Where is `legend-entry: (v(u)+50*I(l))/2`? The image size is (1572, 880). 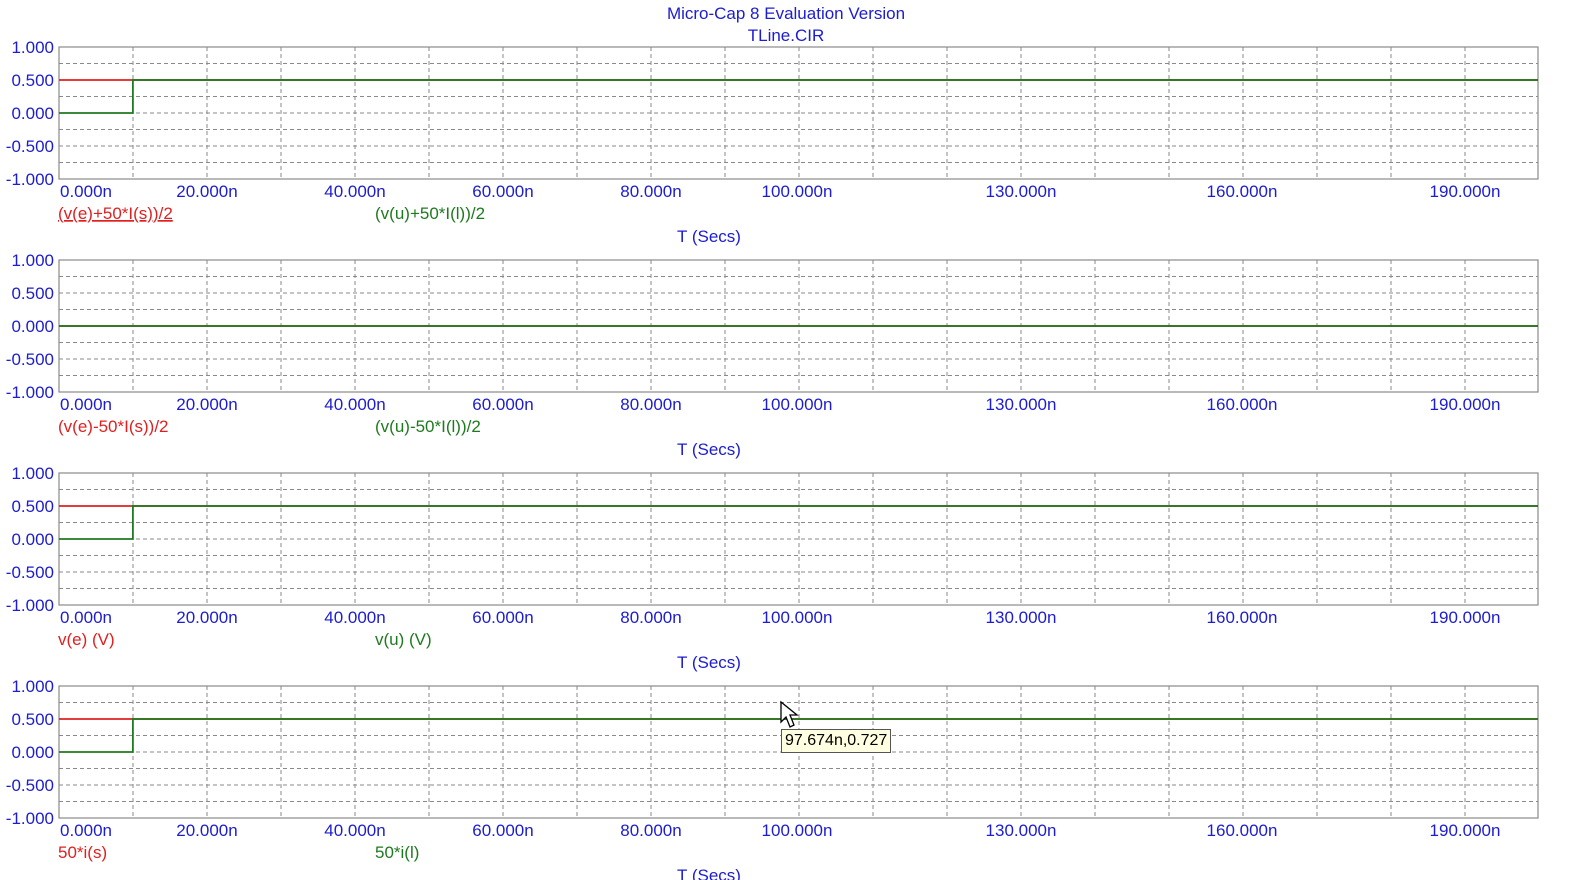 legend-entry: (v(u)+50*I(l))/2 is located at coordinates (430, 213).